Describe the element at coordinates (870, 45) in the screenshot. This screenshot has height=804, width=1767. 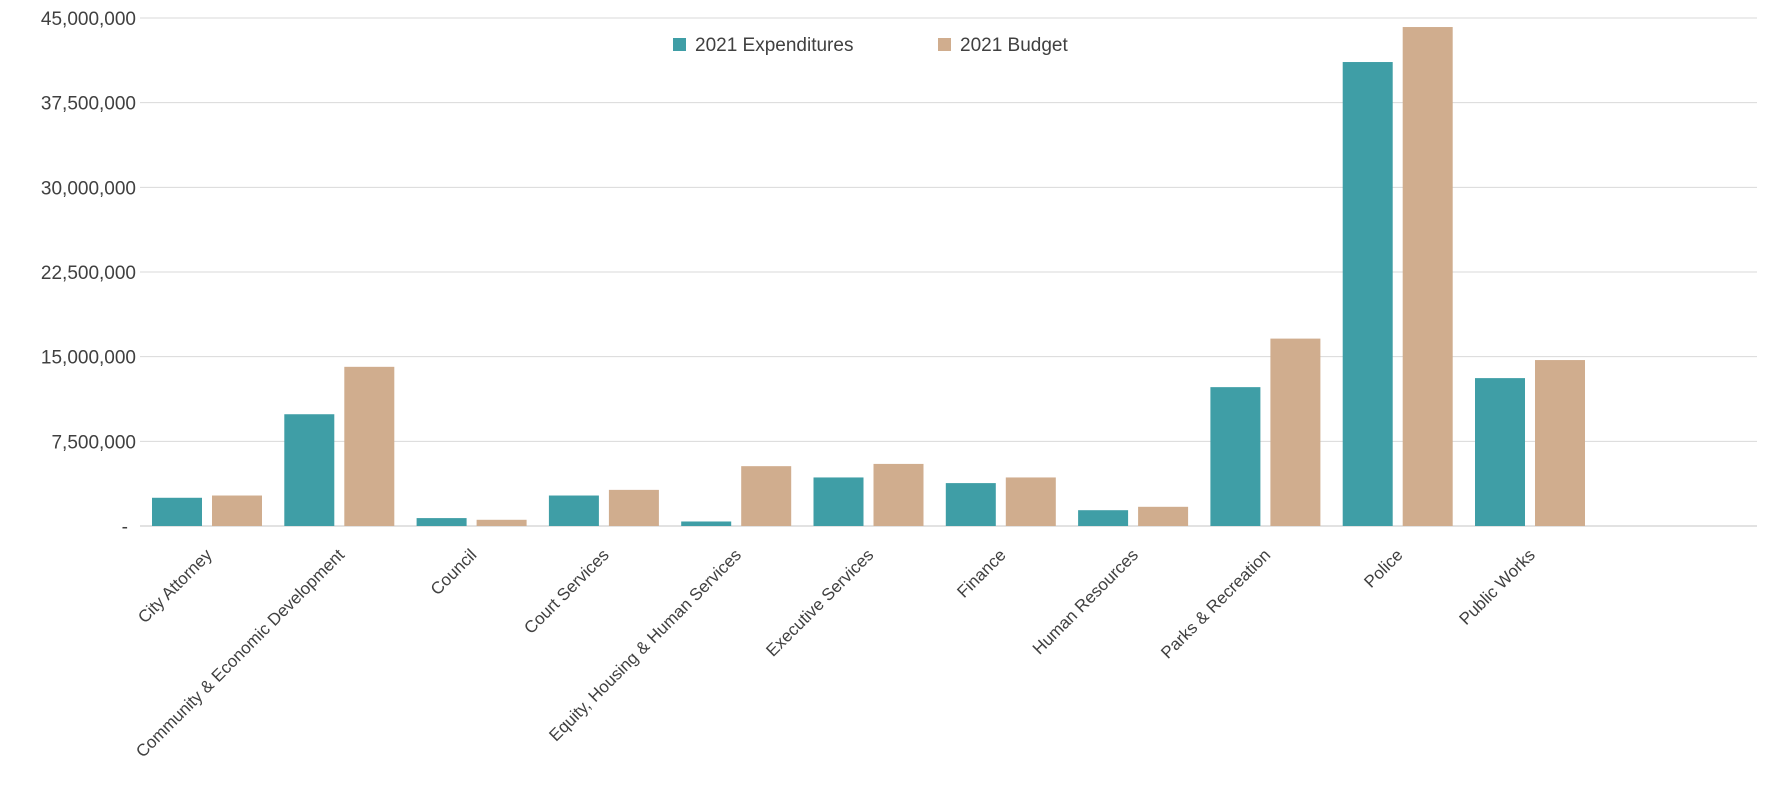
I see `legend: 2021 Expenditures 2021 Budget` at that location.